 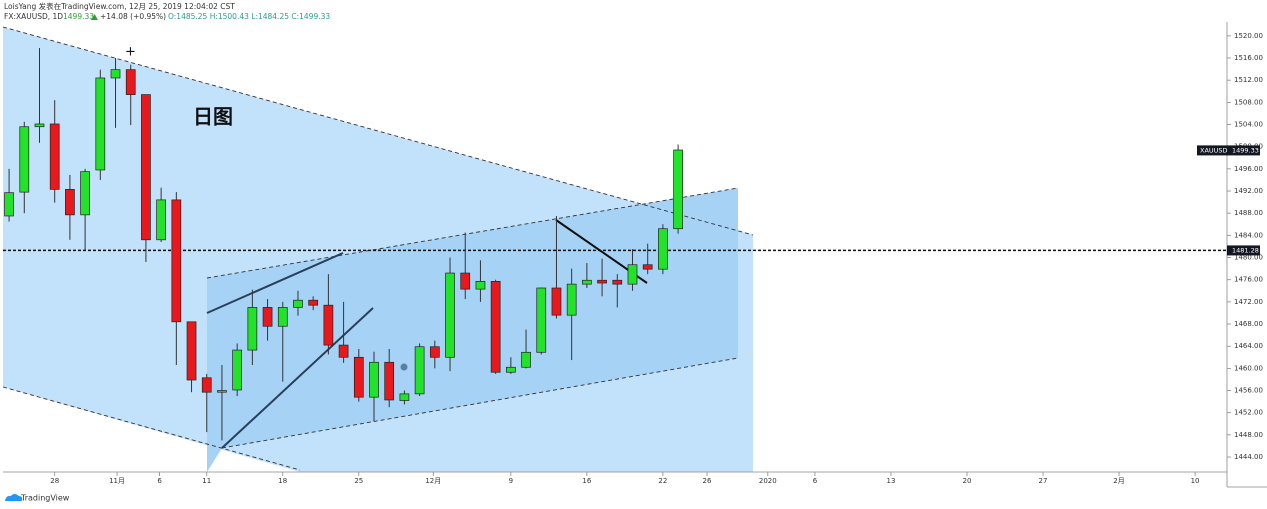 What do you see at coordinates (1248, 58) in the screenshot?
I see `y-tick-label: 1516.00` at bounding box center [1248, 58].